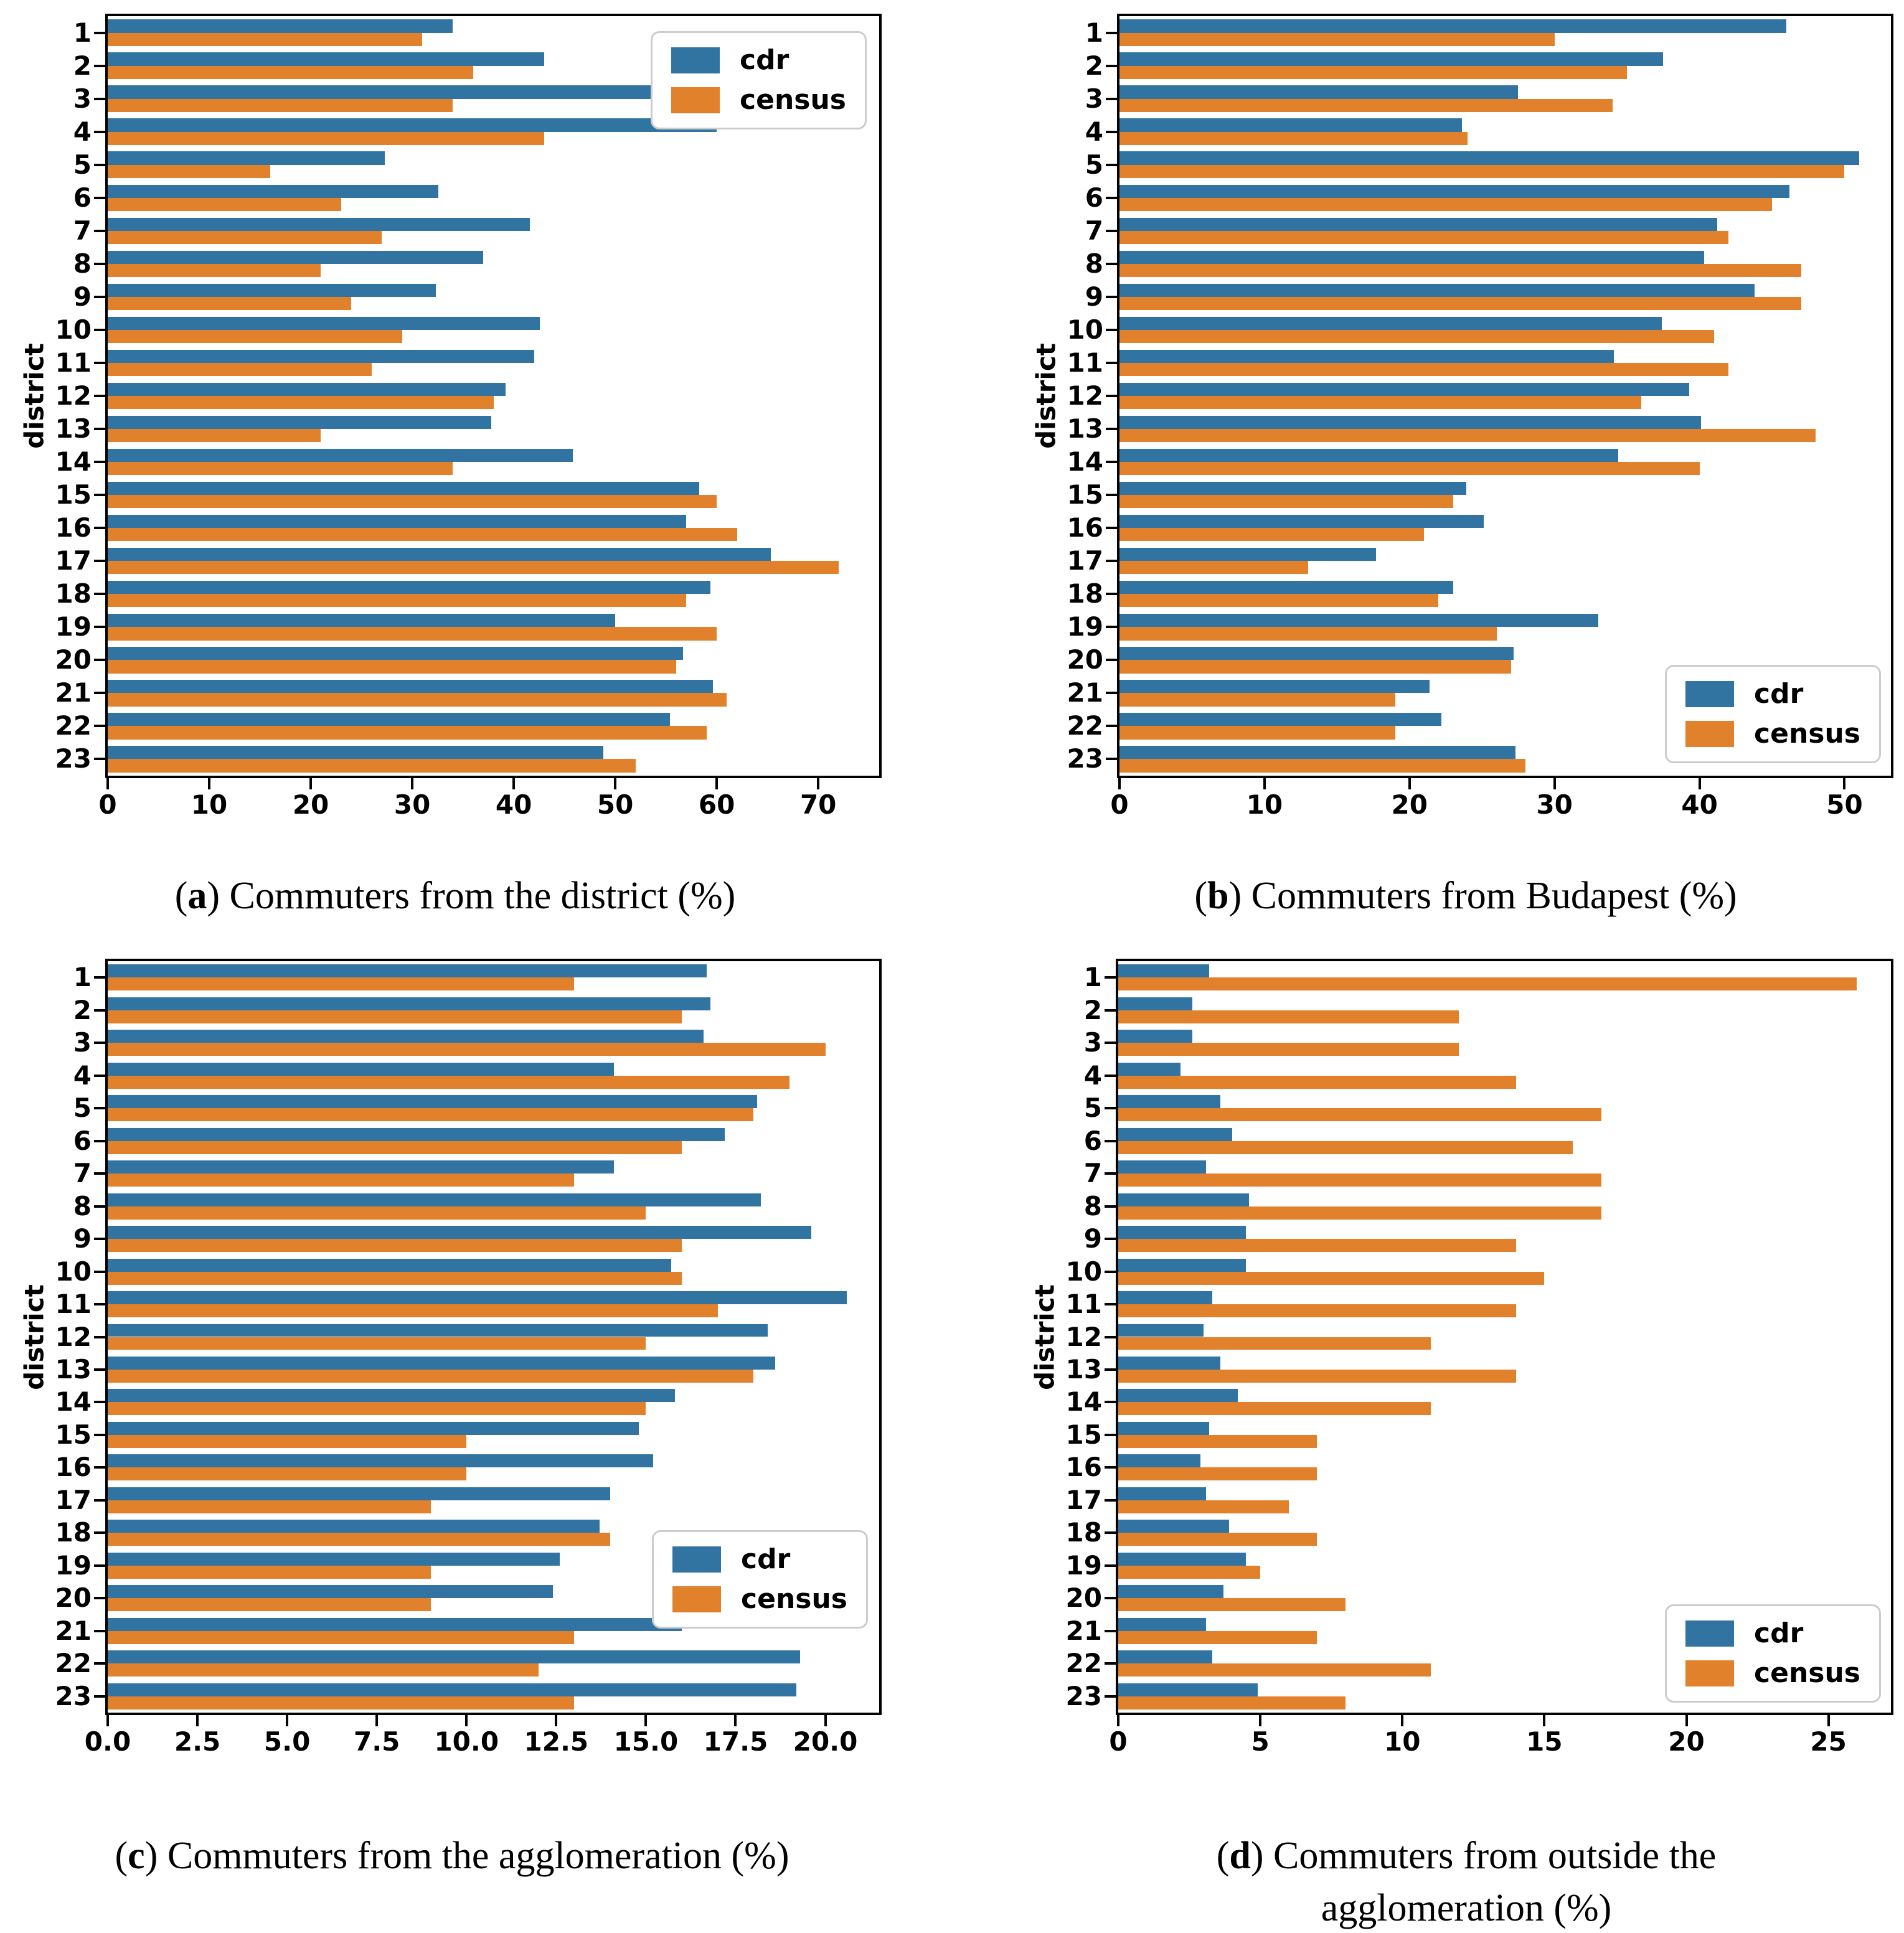  I want to click on legend-label-cdr: cdr, so click(766, 1559).